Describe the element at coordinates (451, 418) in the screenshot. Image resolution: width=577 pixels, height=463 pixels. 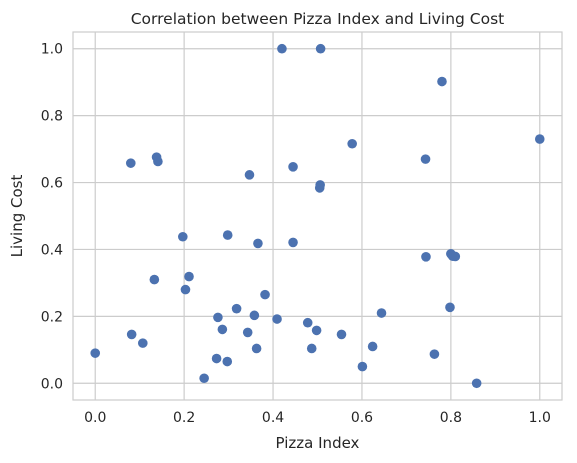
I see `x-tick-label: 0.8` at that location.